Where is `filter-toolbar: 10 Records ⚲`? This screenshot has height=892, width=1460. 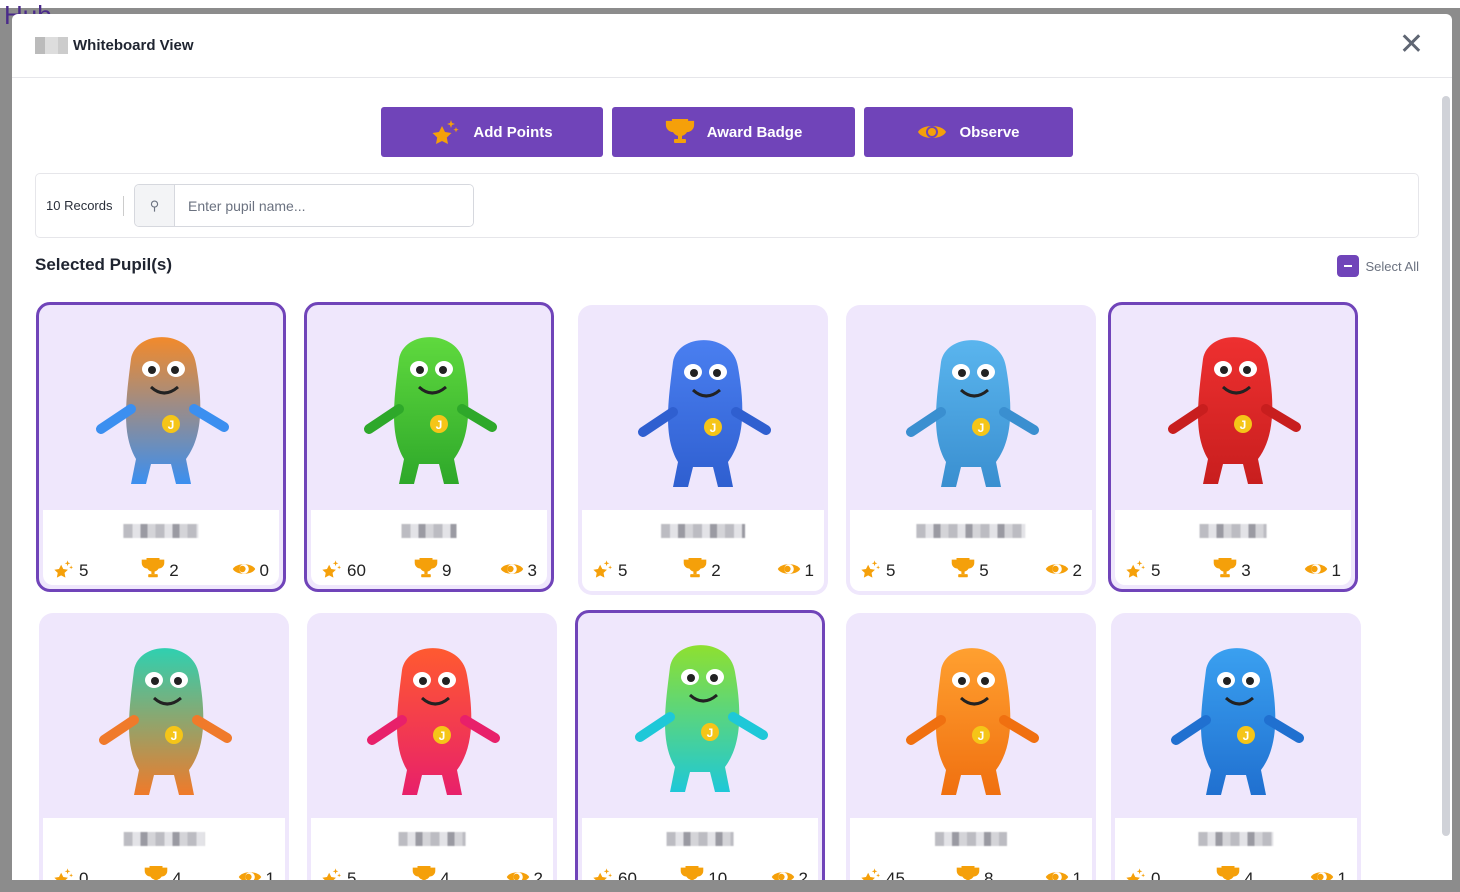
filter-toolbar: 10 Records ⚲ is located at coordinates (727, 205).